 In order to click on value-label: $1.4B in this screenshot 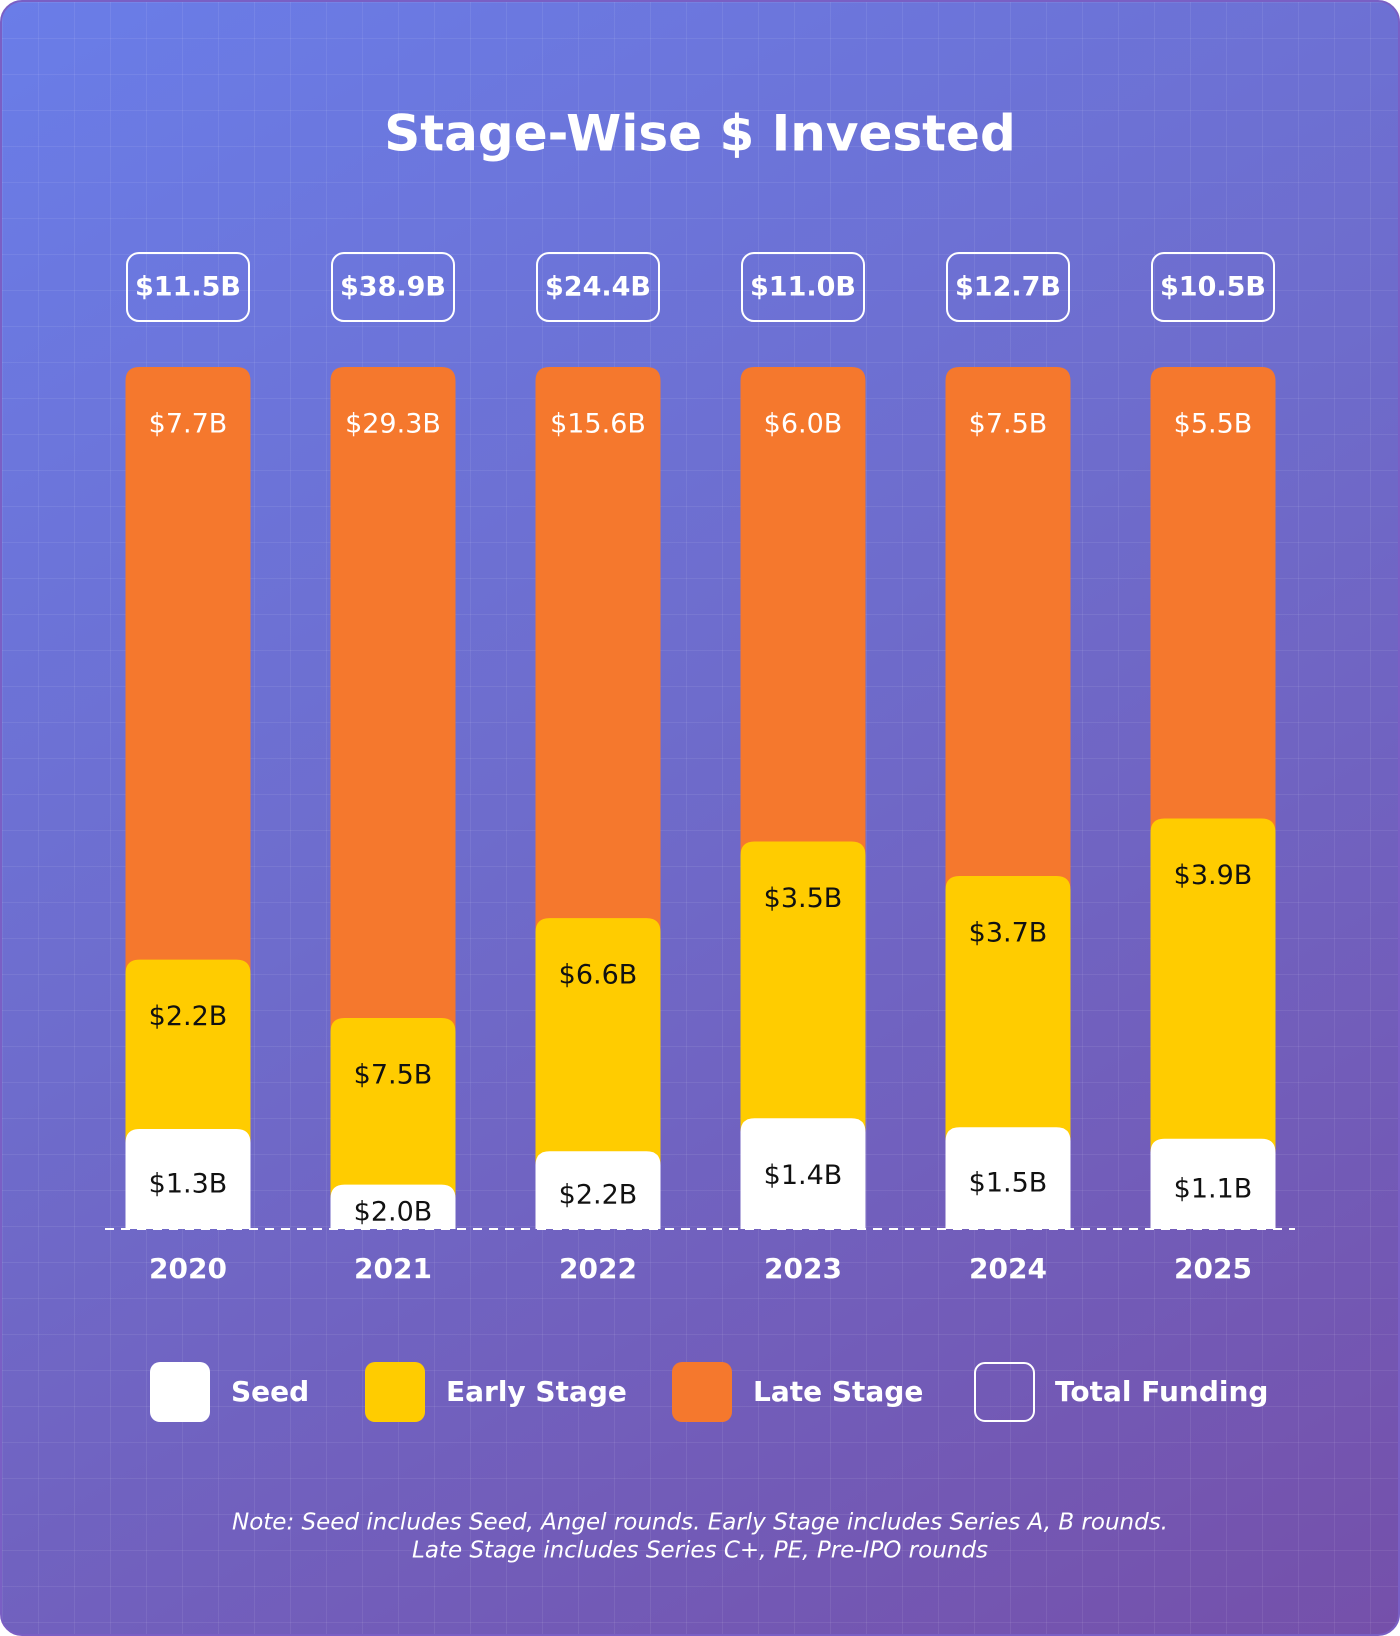, I will do `click(803, 1175)`.